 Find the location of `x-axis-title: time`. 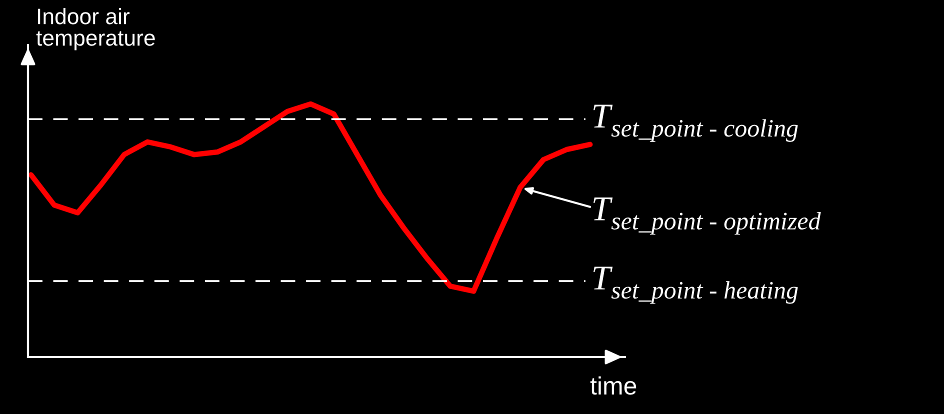

x-axis-title: time is located at coordinates (613, 385).